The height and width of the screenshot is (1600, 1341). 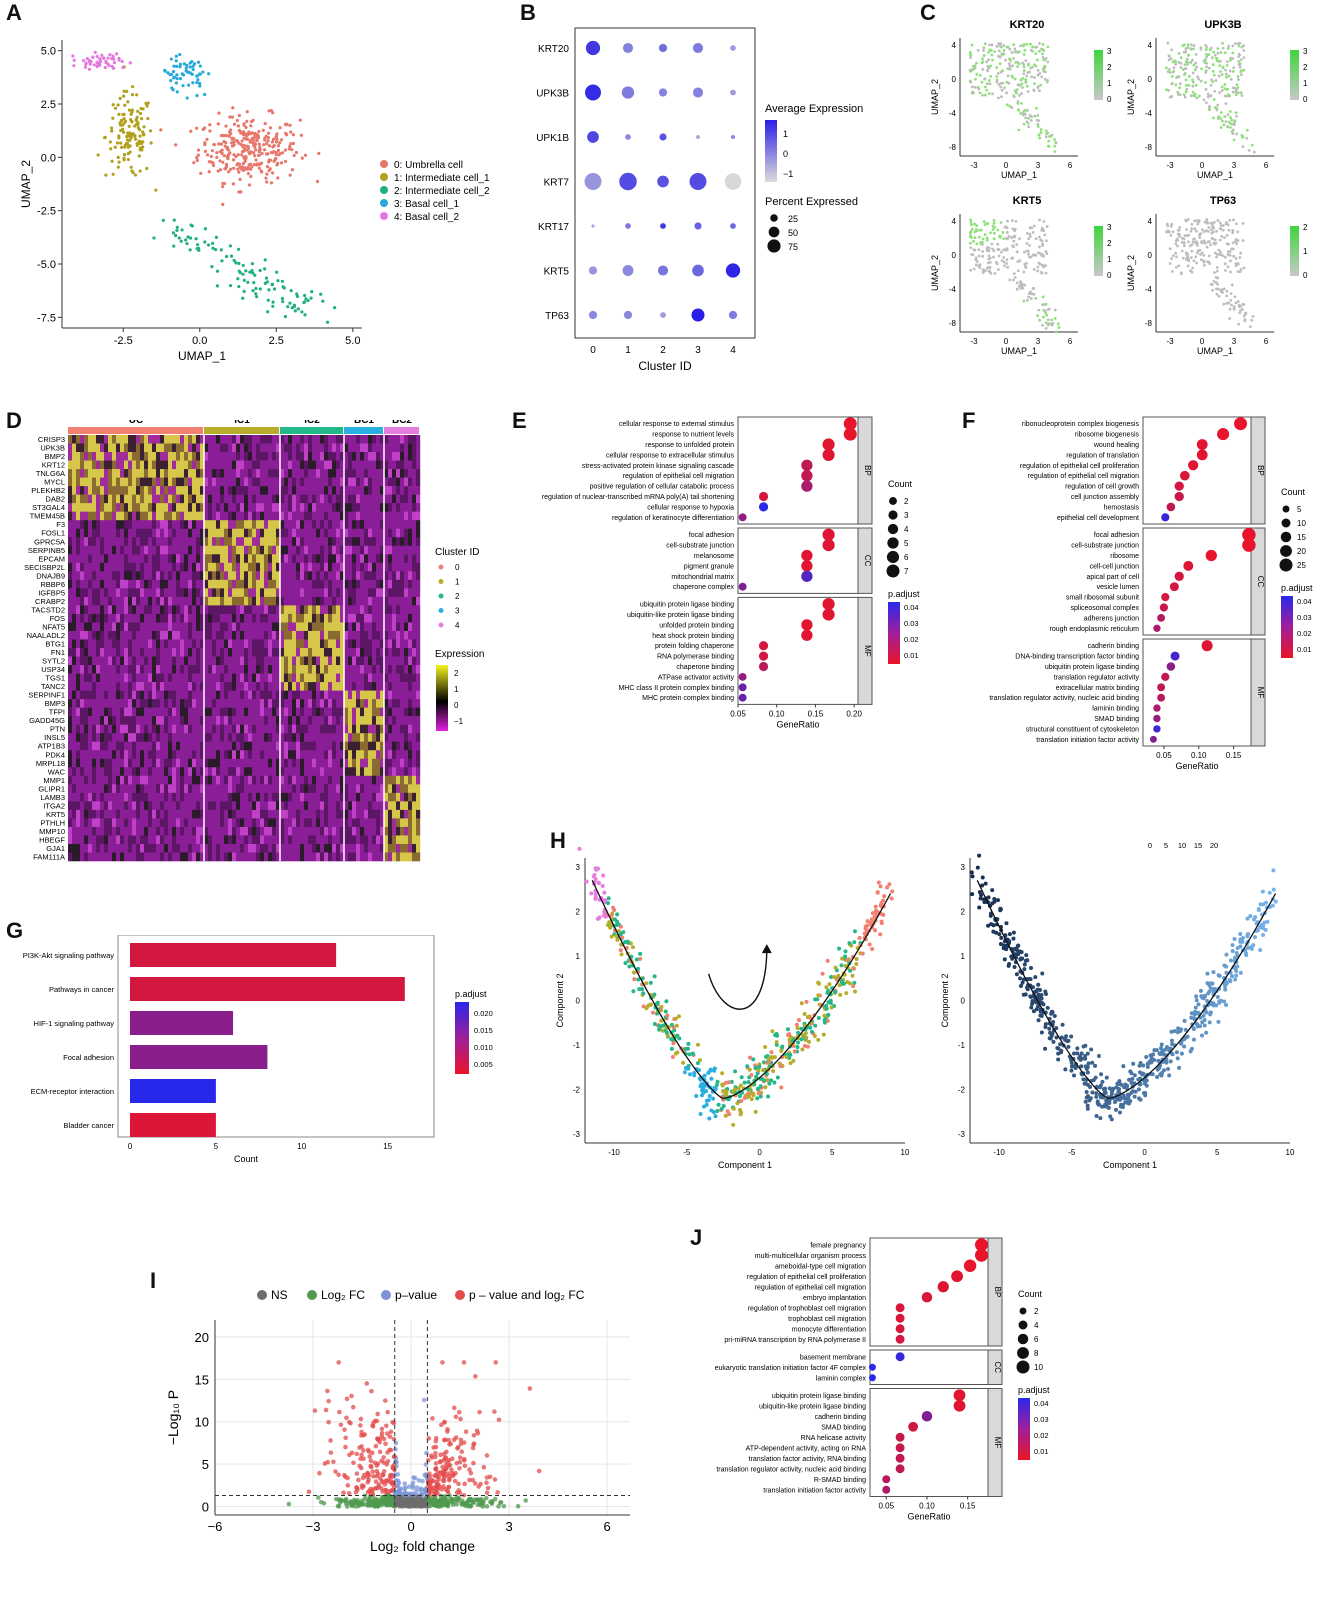 What do you see at coordinates (528, 12) in the screenshot?
I see `panel-label-b: B` at bounding box center [528, 12].